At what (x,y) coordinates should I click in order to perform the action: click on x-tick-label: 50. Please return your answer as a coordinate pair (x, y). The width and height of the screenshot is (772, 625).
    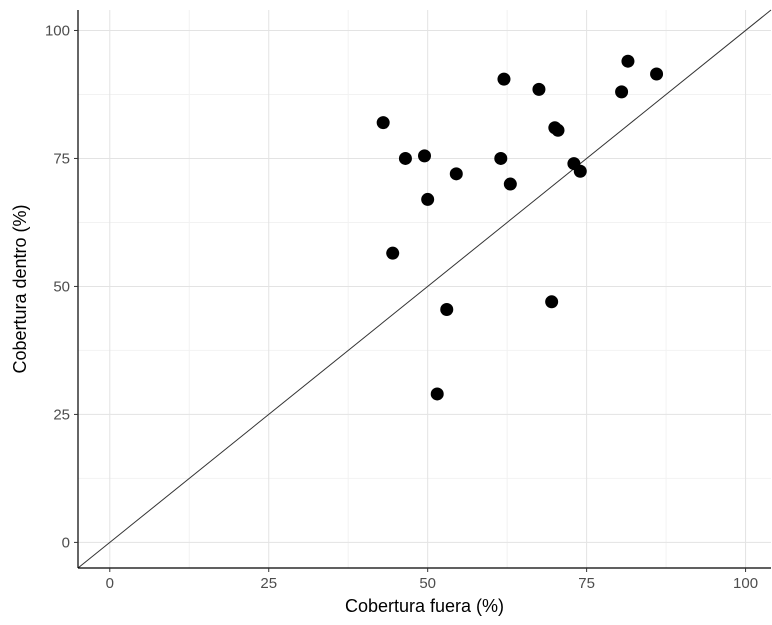
    Looking at the image, I should click on (427, 583).